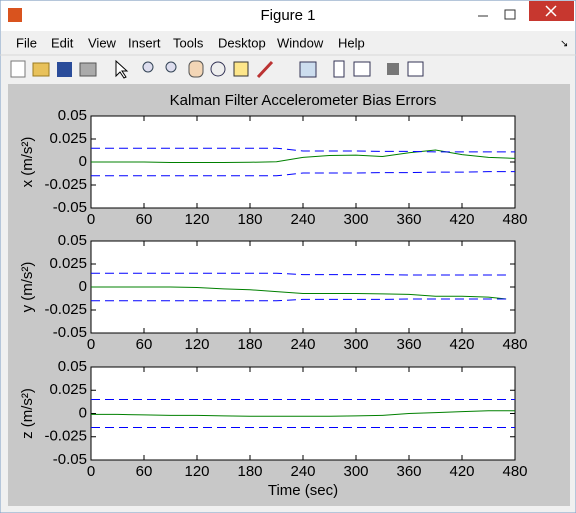  Describe the element at coordinates (303, 490) in the screenshot. I see `x-axis-label: Time (sec)` at that location.